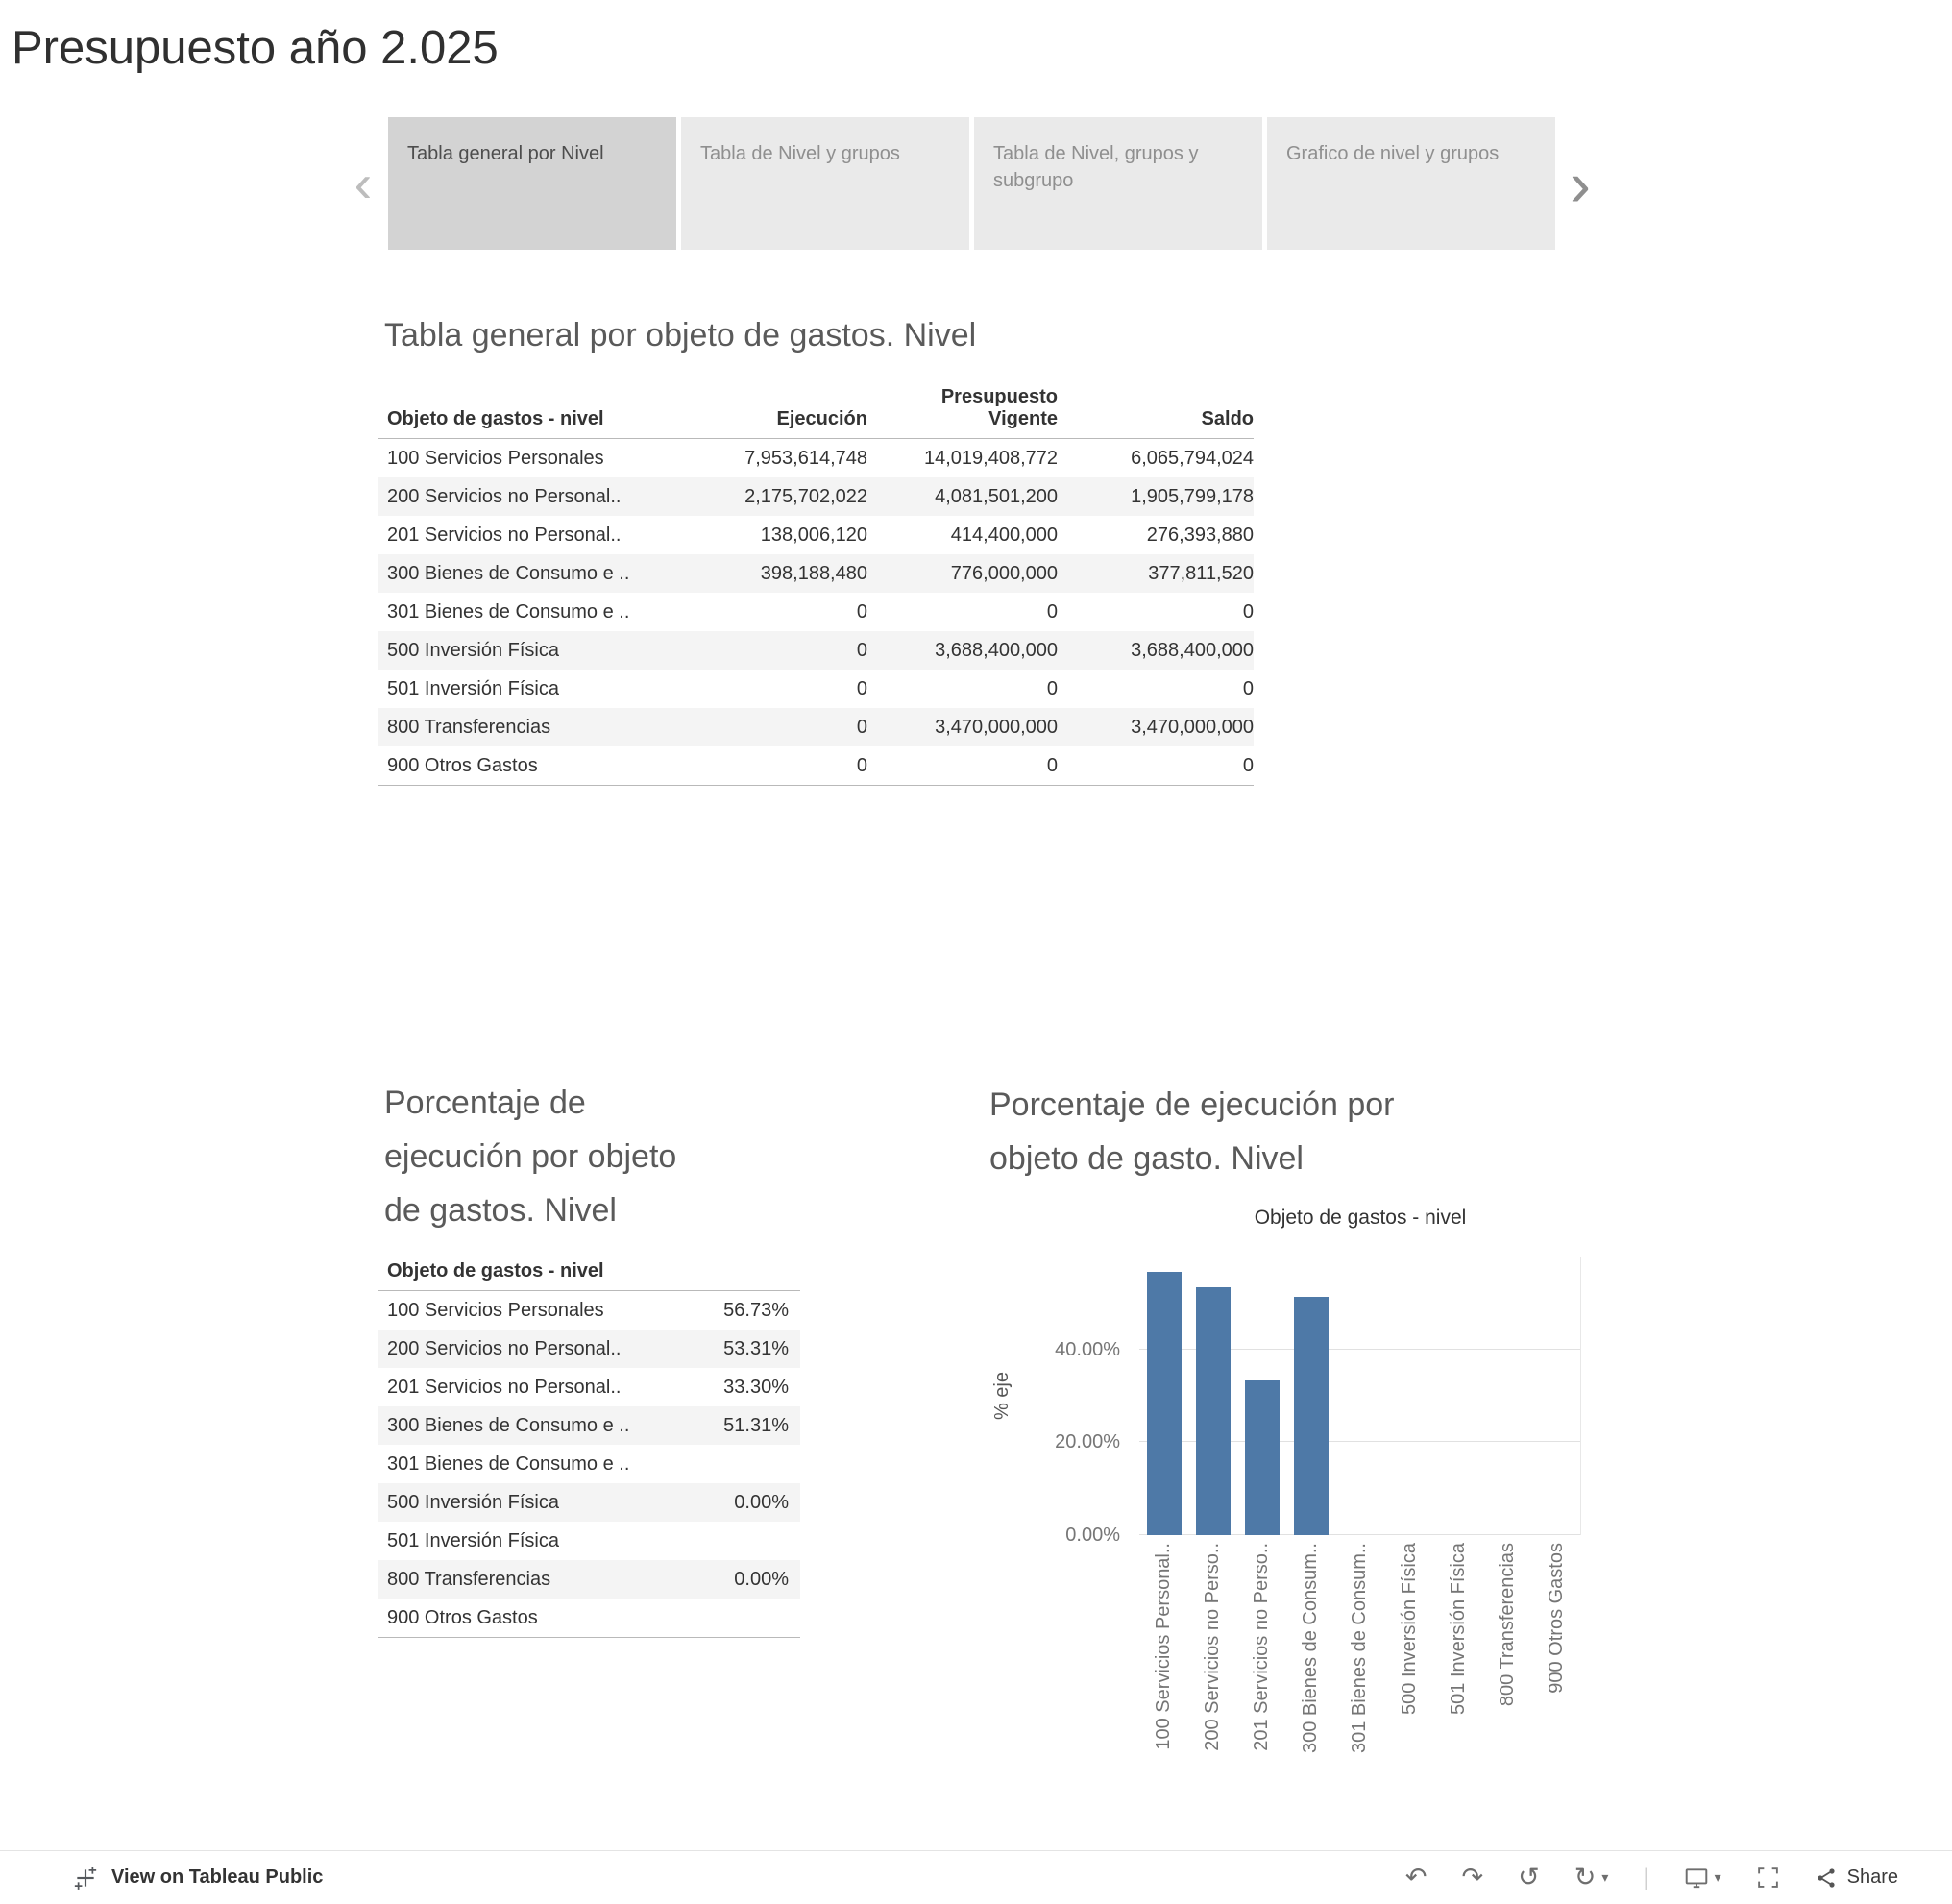 The height and width of the screenshot is (1904, 1952). What do you see at coordinates (816, 765) in the screenshot?
I see `table-row: 900 Otros Gastos 0 0 0` at bounding box center [816, 765].